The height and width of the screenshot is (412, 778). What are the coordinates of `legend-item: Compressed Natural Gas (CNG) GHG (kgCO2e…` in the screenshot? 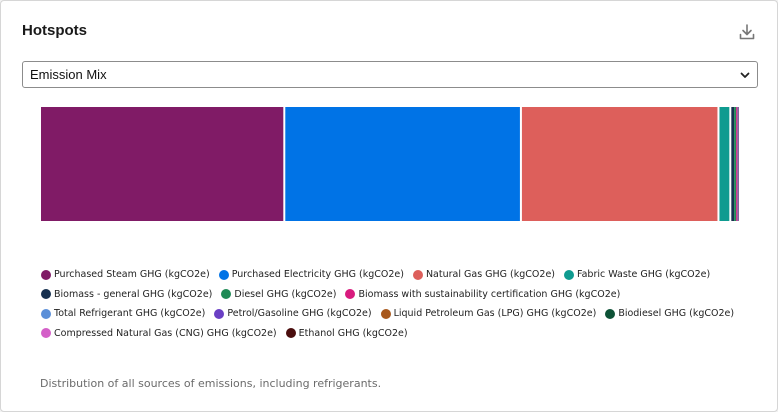 It's located at (159, 333).